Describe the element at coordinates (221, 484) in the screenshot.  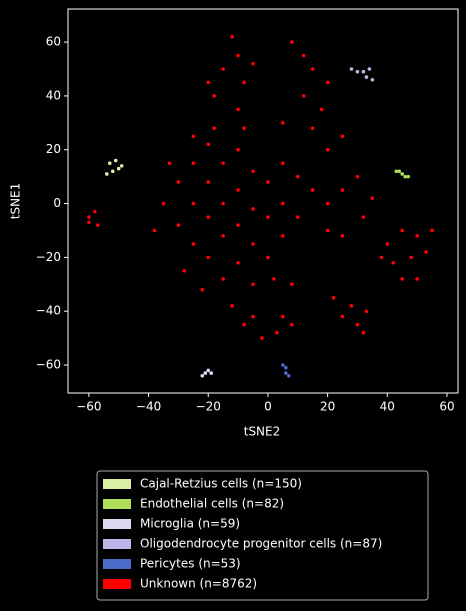
I see `legend-label: Cajal-Retzius cells (n=150)` at that location.